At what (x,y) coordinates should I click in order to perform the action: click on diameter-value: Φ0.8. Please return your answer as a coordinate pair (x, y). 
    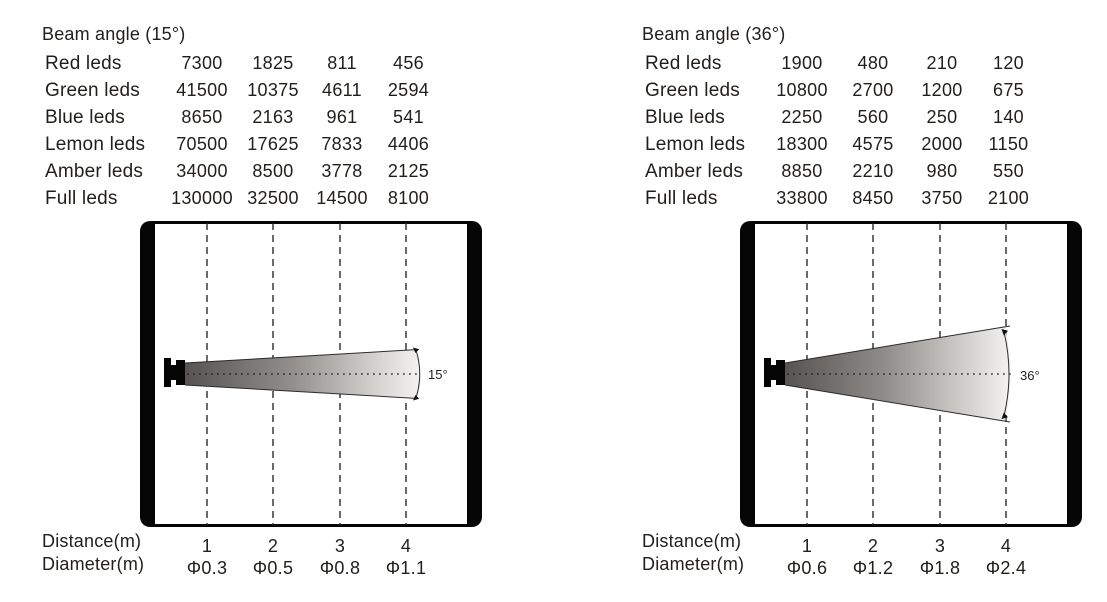
    Looking at the image, I should click on (340, 568).